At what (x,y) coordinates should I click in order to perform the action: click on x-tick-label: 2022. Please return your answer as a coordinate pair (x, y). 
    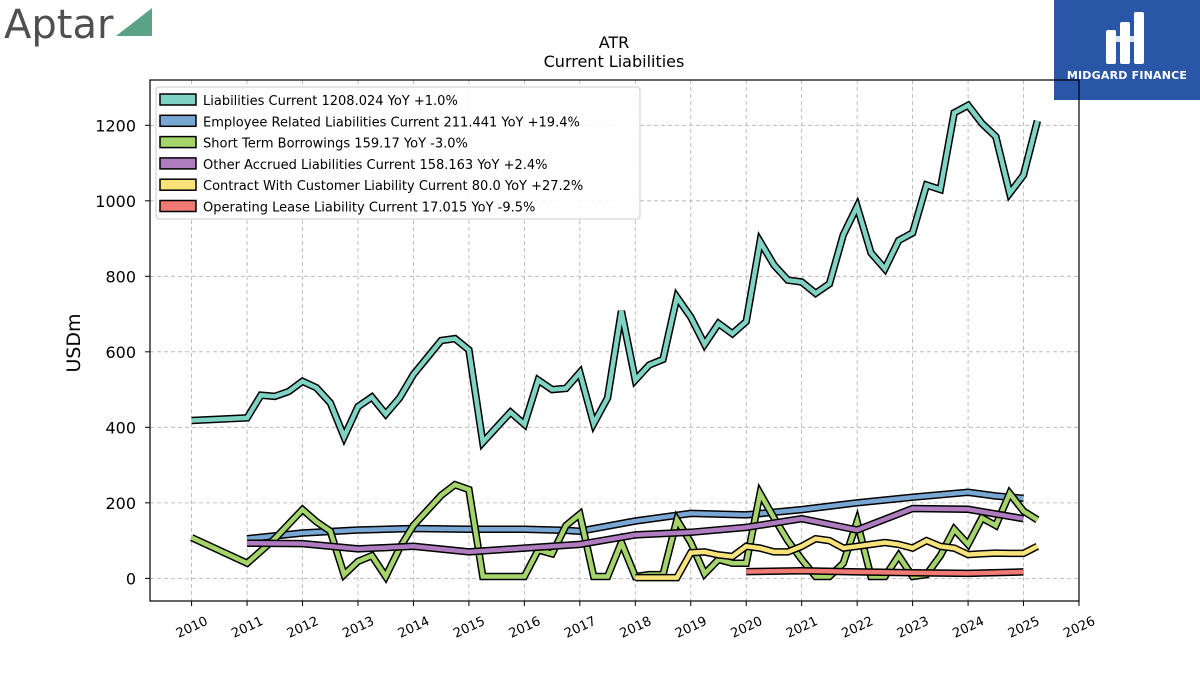
    Looking at the image, I should click on (858, 628).